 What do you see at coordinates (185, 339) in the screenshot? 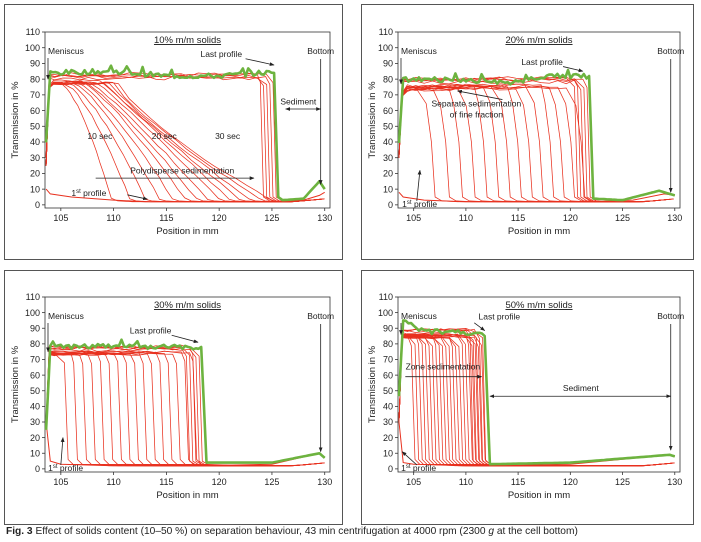
I see `last-profile-arrow` at bounding box center [185, 339].